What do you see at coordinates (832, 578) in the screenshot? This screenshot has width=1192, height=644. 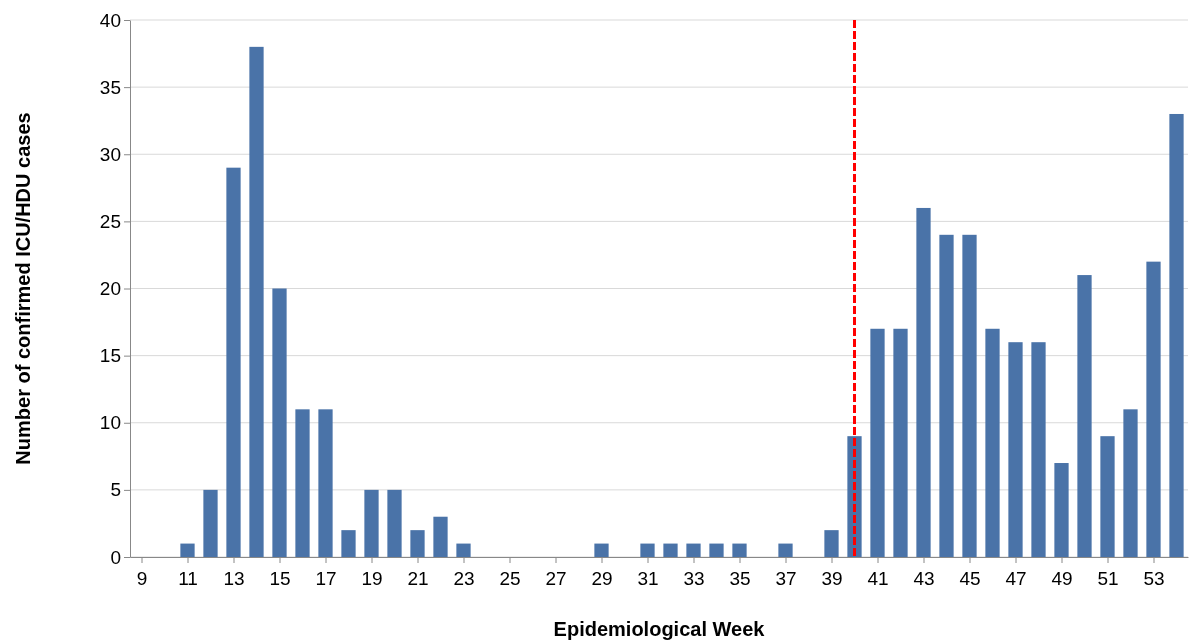 I see `x-tick-label: 39` at bounding box center [832, 578].